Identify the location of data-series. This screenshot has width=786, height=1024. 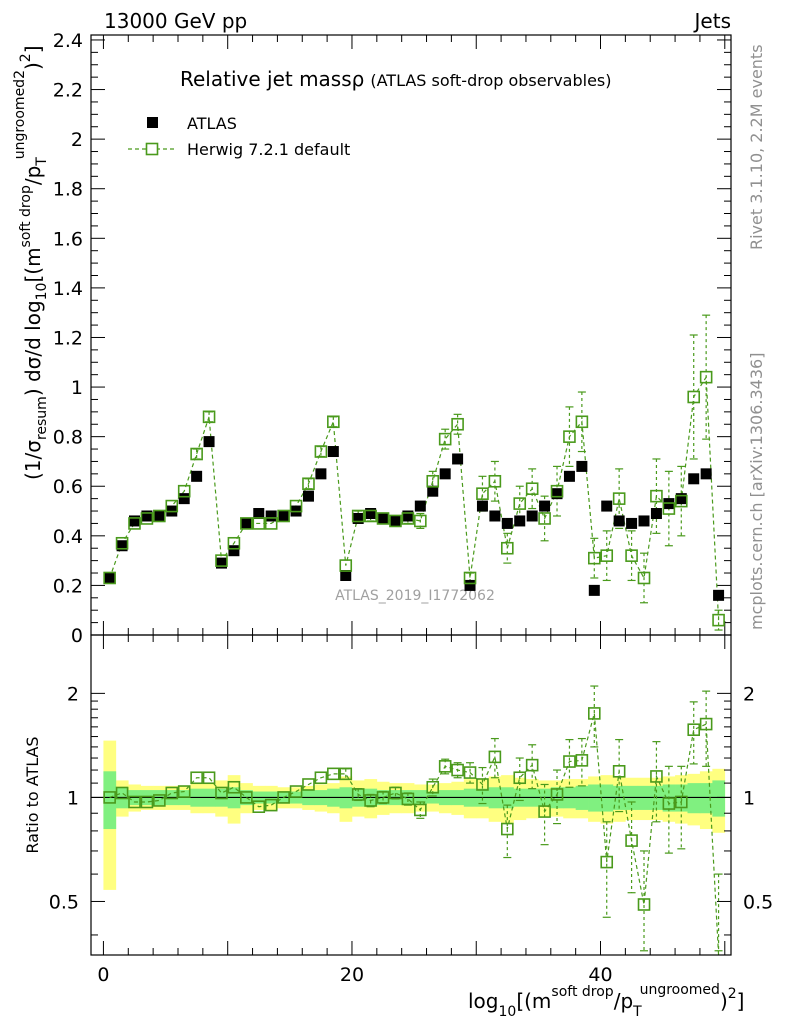
(414, 518).